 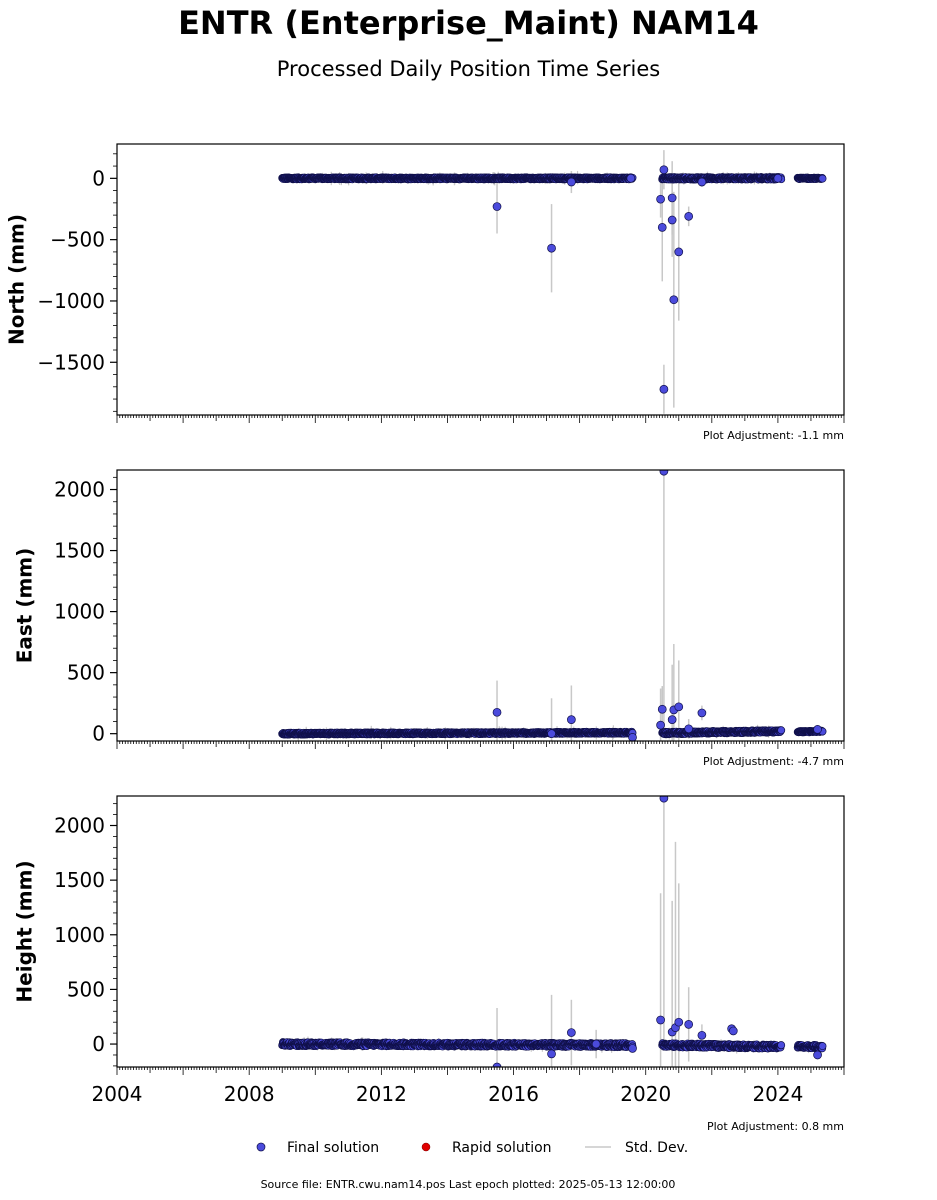 What do you see at coordinates (552, 931) in the screenshot?
I see `solution-points-height` at bounding box center [552, 931].